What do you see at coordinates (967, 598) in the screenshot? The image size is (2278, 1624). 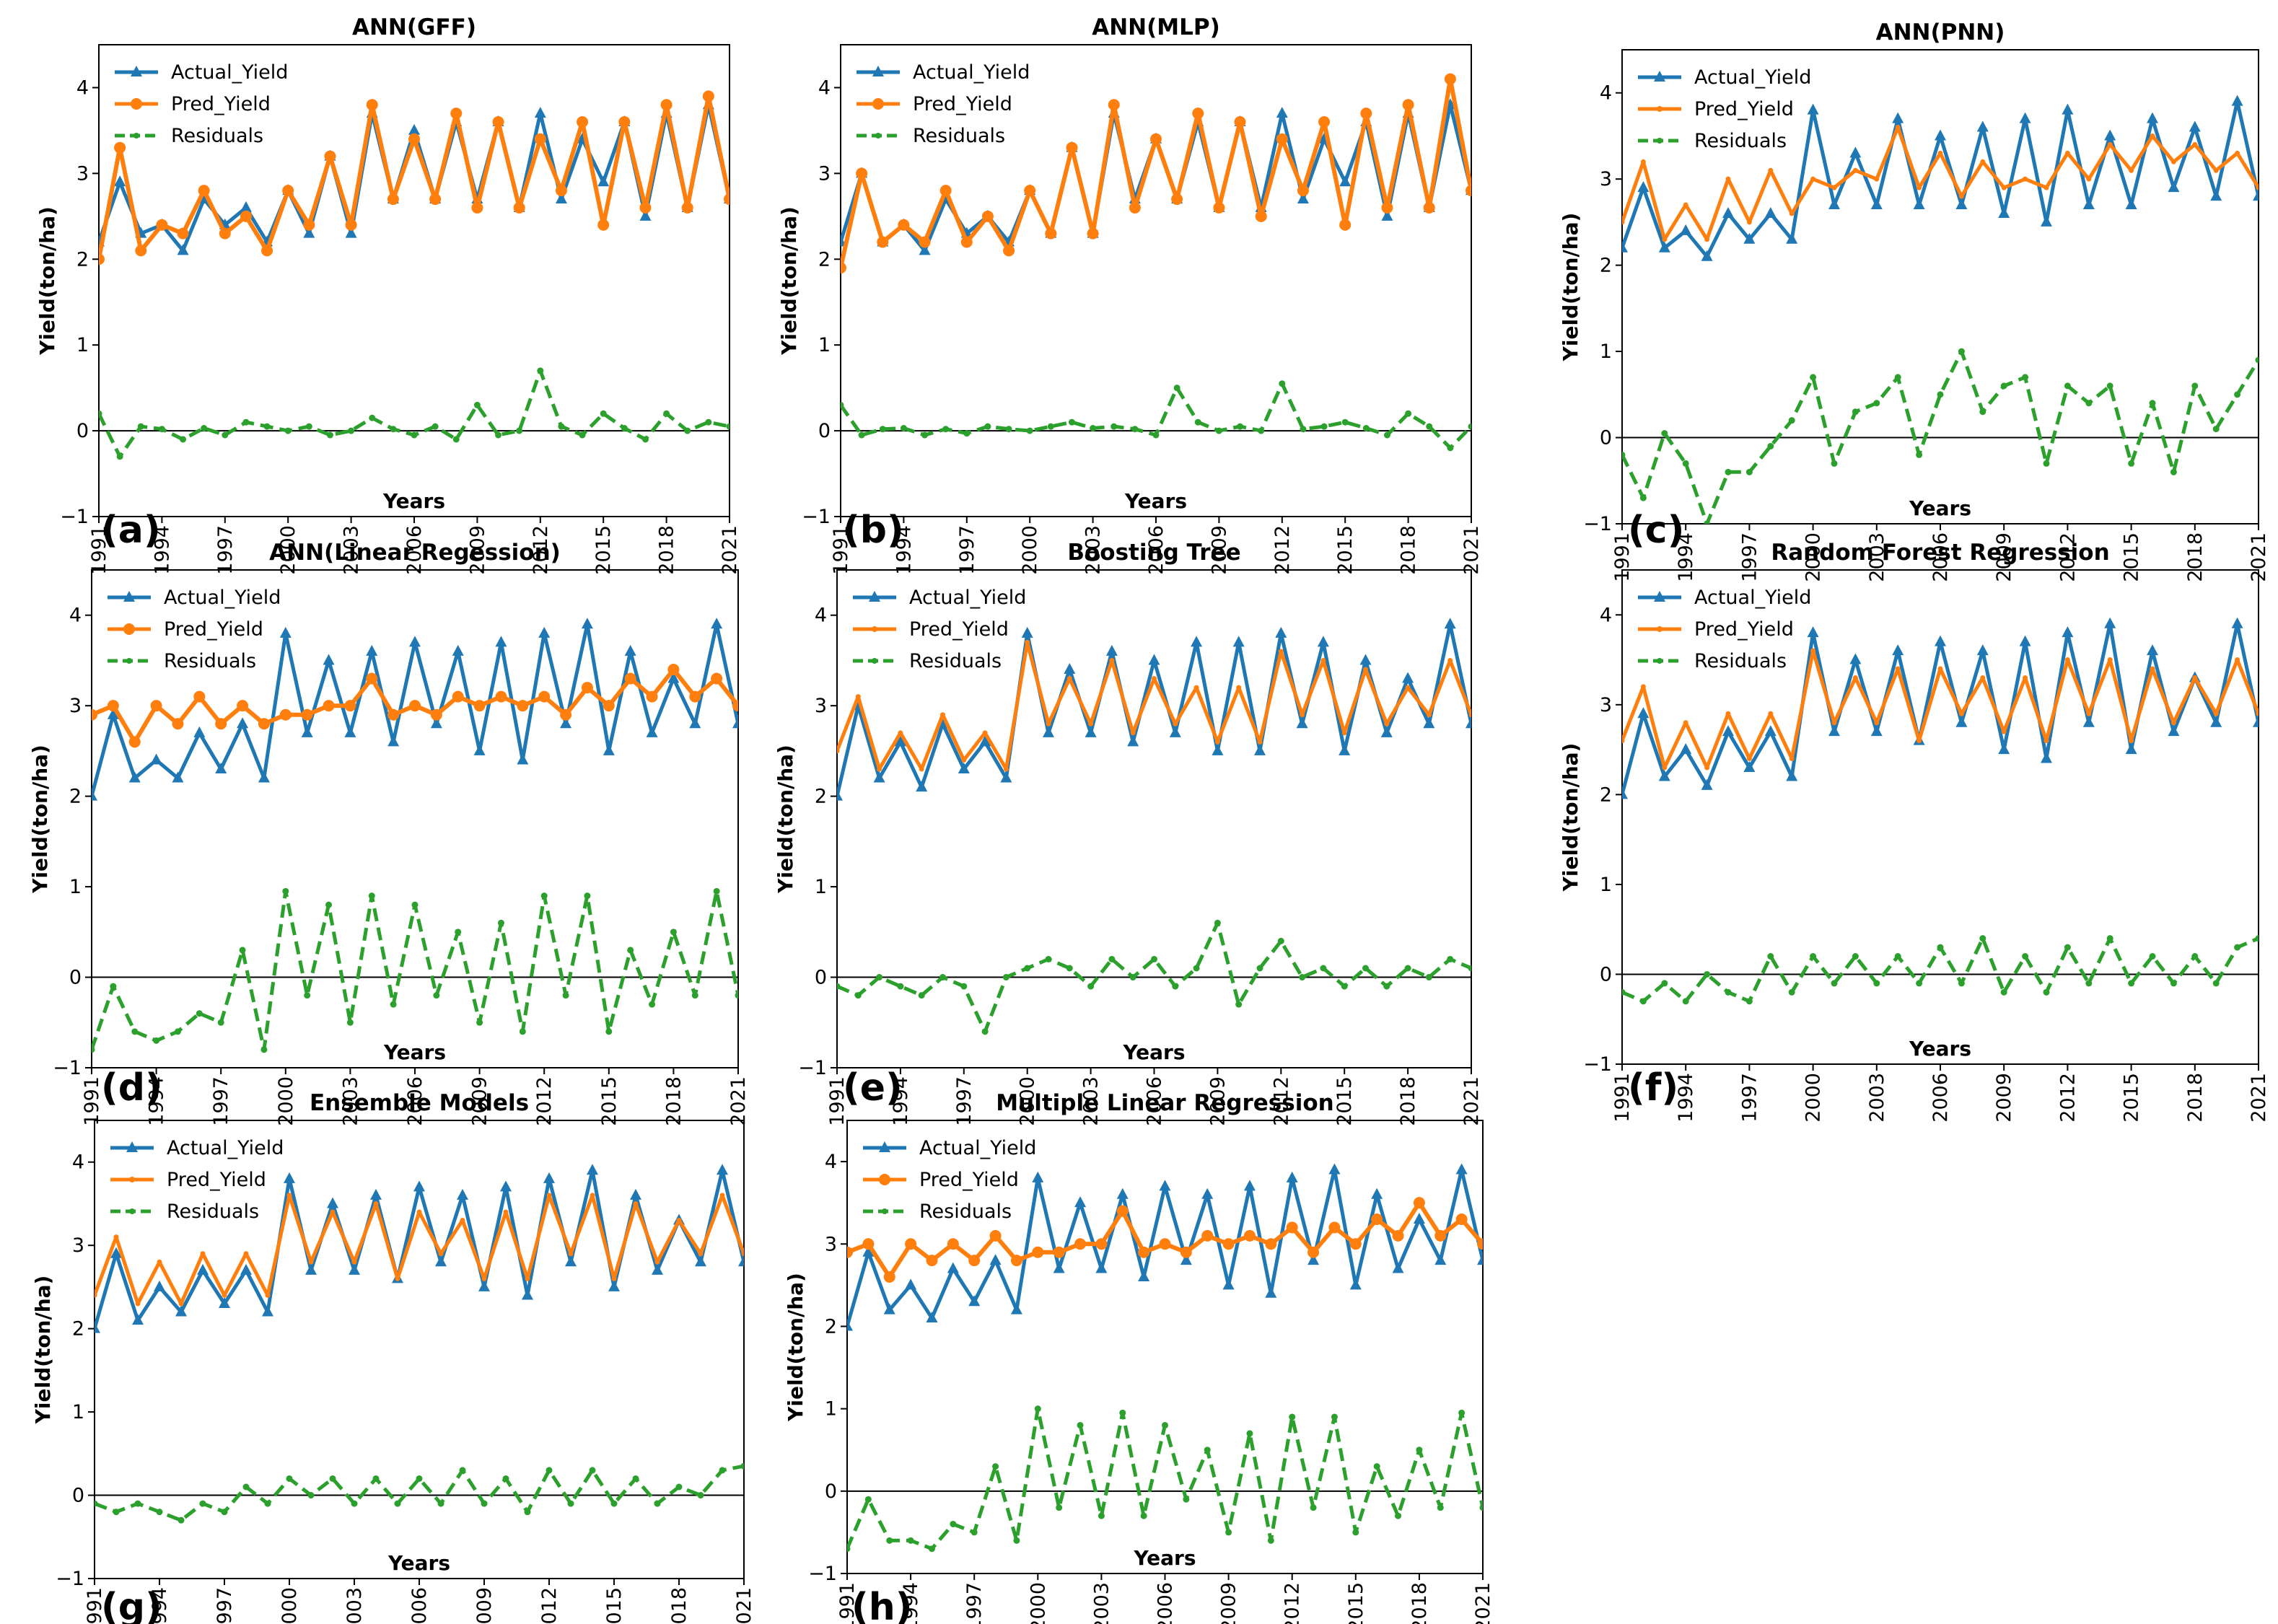 I see `legend-label: Actual_Yield` at bounding box center [967, 598].